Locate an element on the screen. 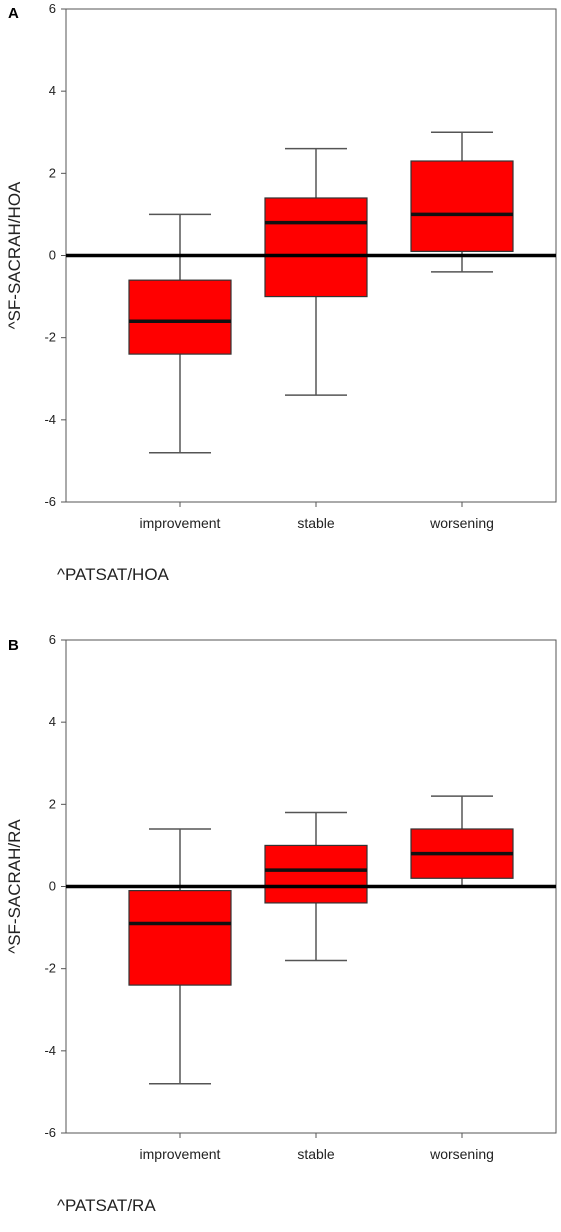 Image resolution: width=561 pixels, height=1232 pixels. panel-letter: B is located at coordinates (13, 645).